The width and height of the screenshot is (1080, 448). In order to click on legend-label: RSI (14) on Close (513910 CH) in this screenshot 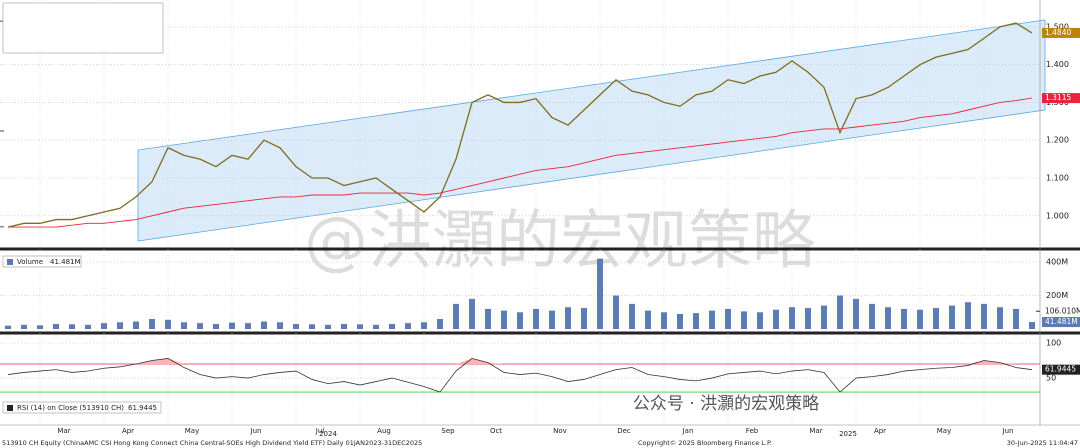, I will do `click(70, 408)`.